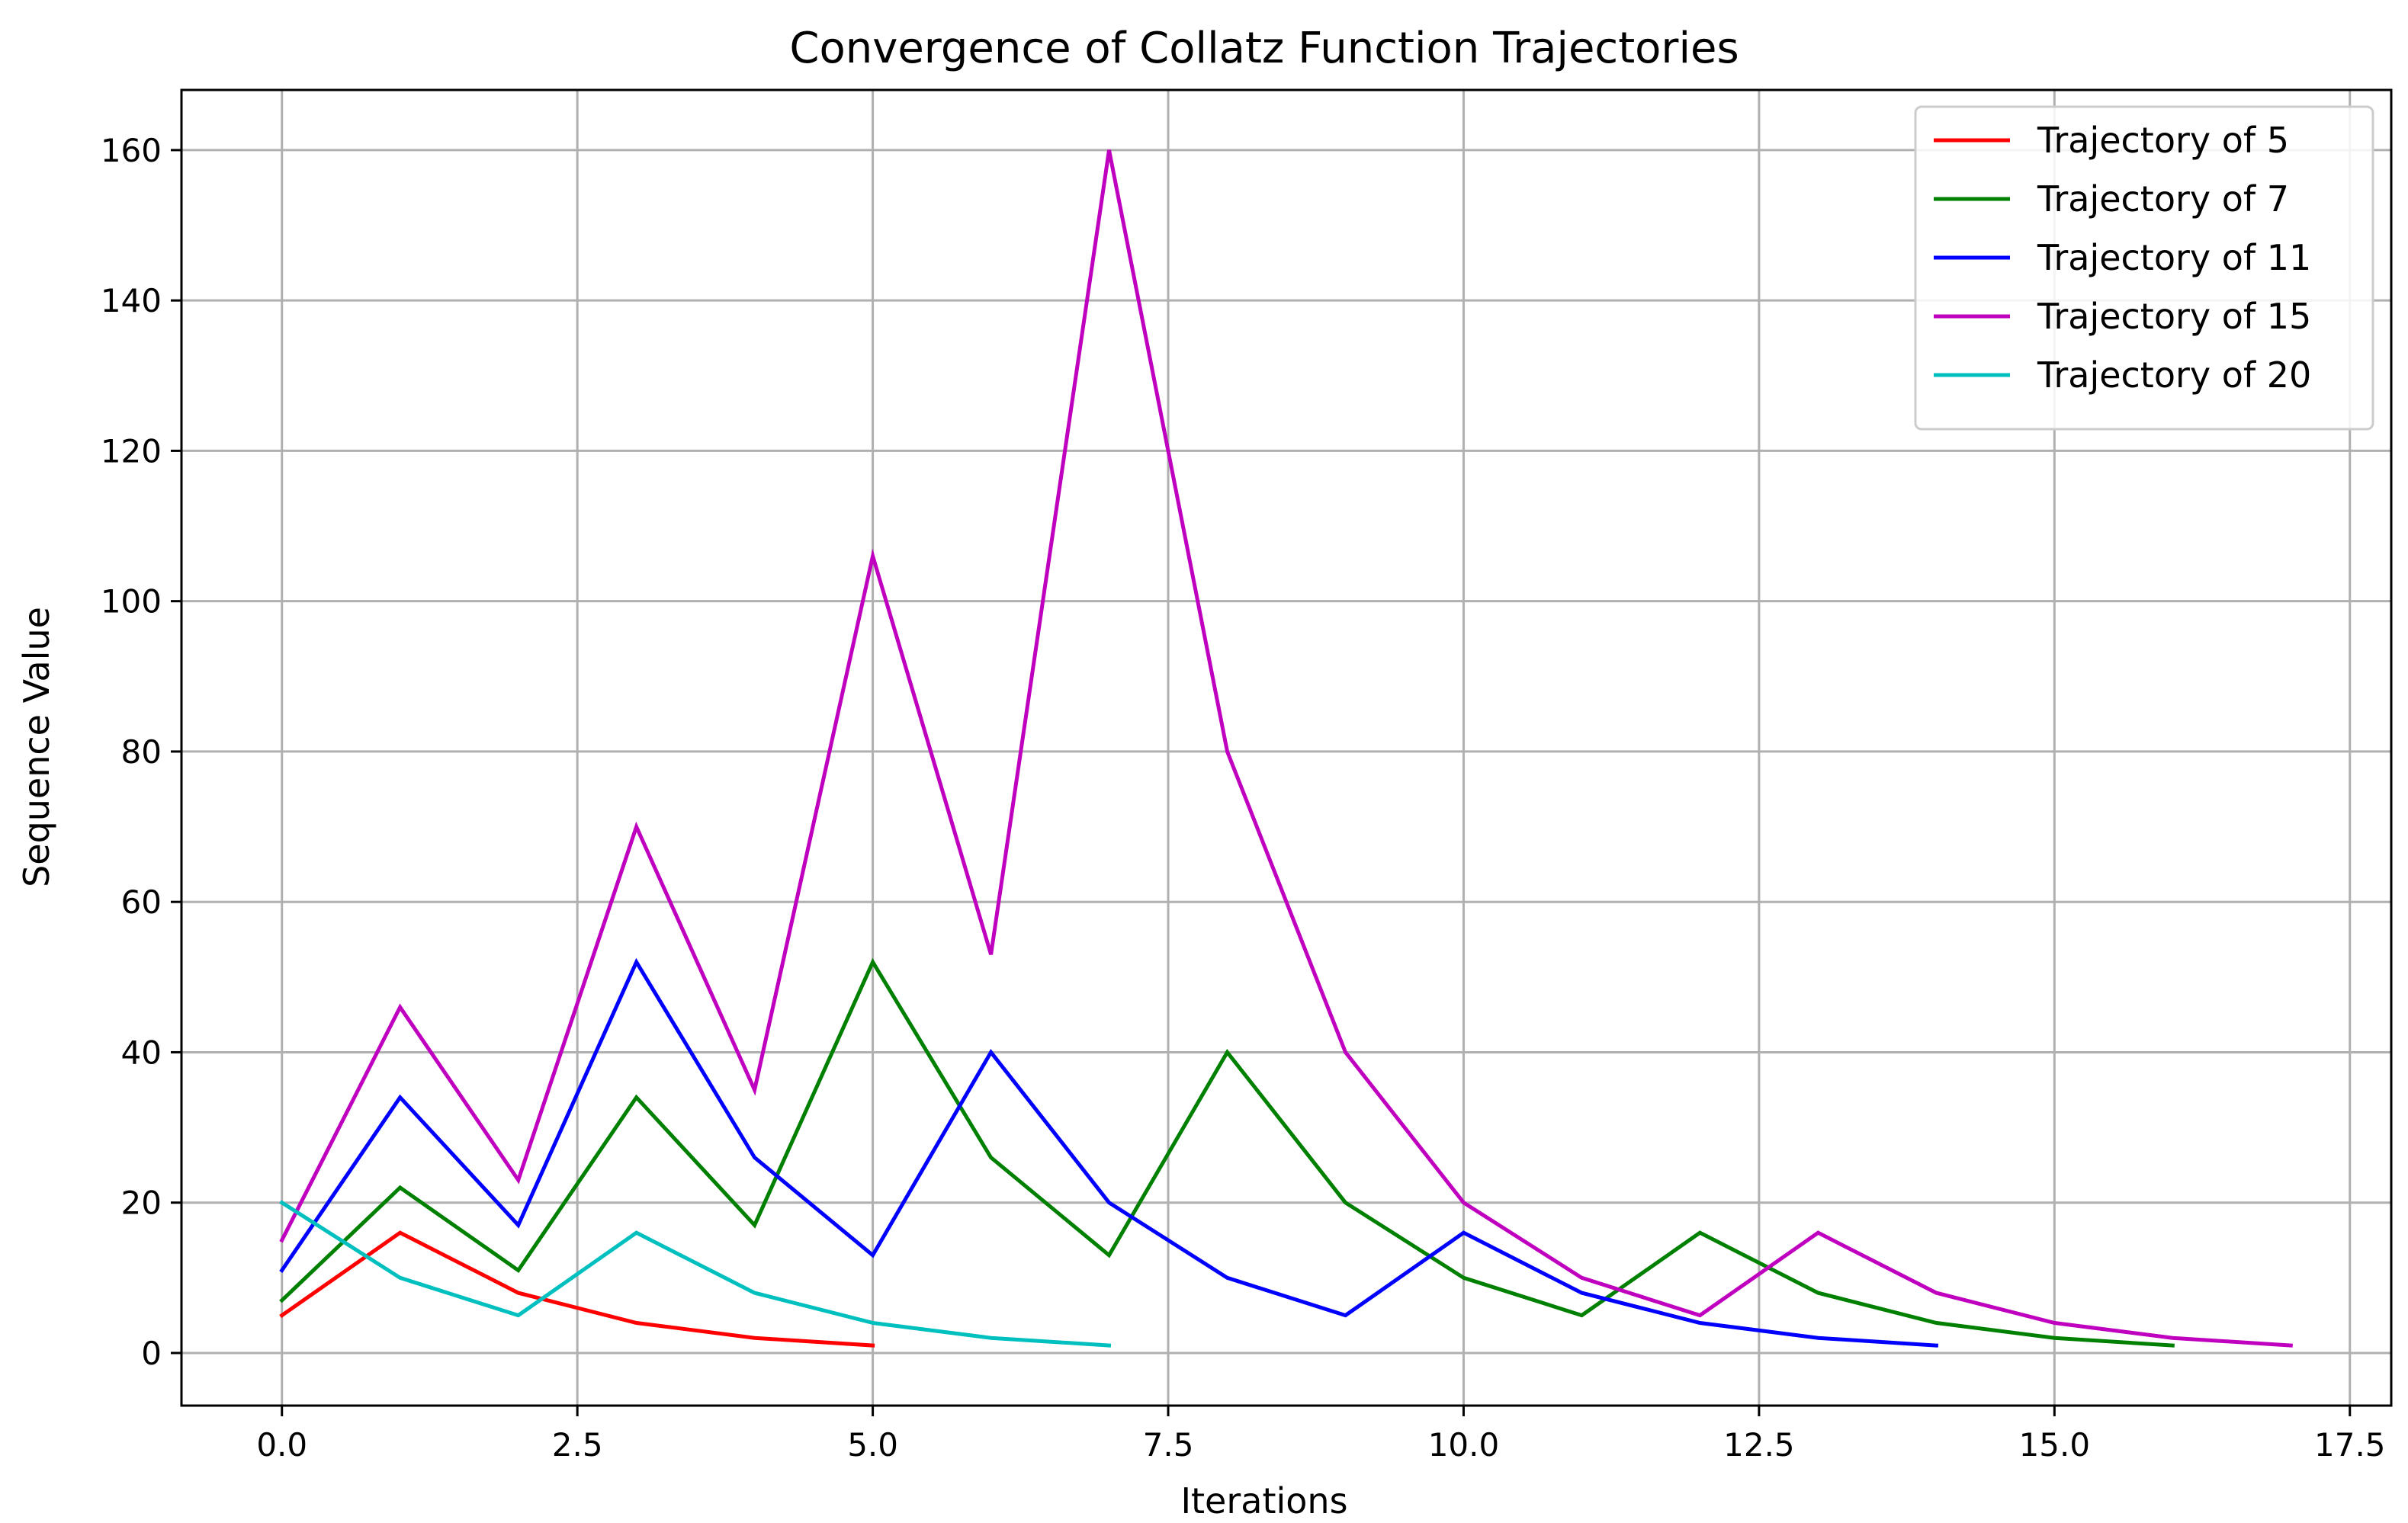 This screenshot has height=1523, width=2408. Describe the element at coordinates (2174, 257) in the screenshot. I see `legend-label: Trajectory of 11` at that location.